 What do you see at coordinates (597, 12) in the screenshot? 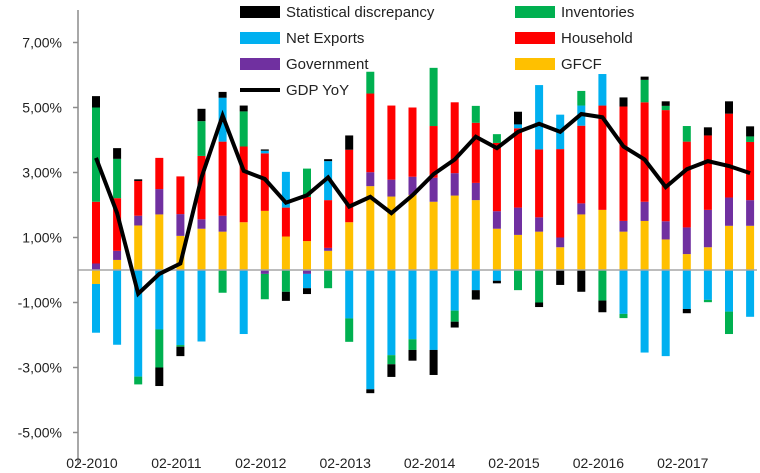
I see `legend-label-inventories: Inventories` at bounding box center [597, 12].